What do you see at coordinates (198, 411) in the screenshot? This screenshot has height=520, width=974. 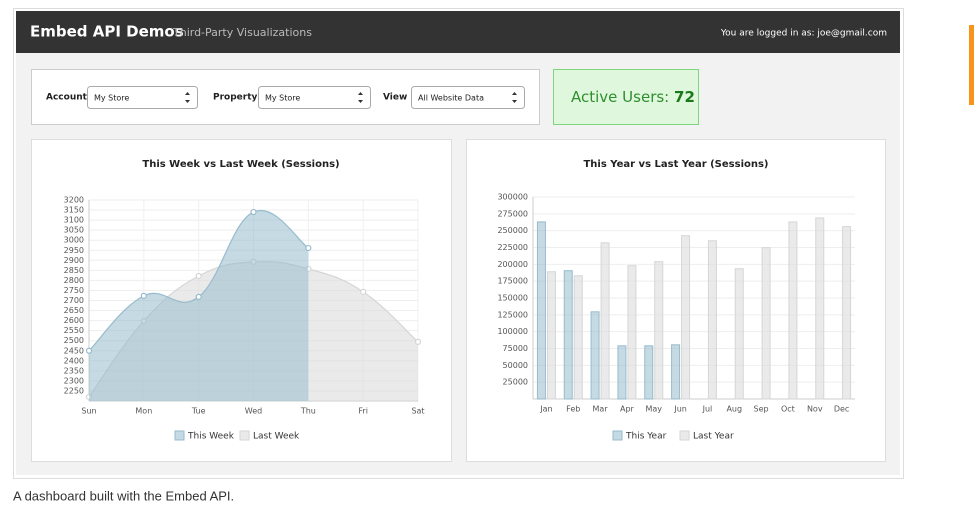 I see `x-tick-label: Tue` at bounding box center [198, 411].